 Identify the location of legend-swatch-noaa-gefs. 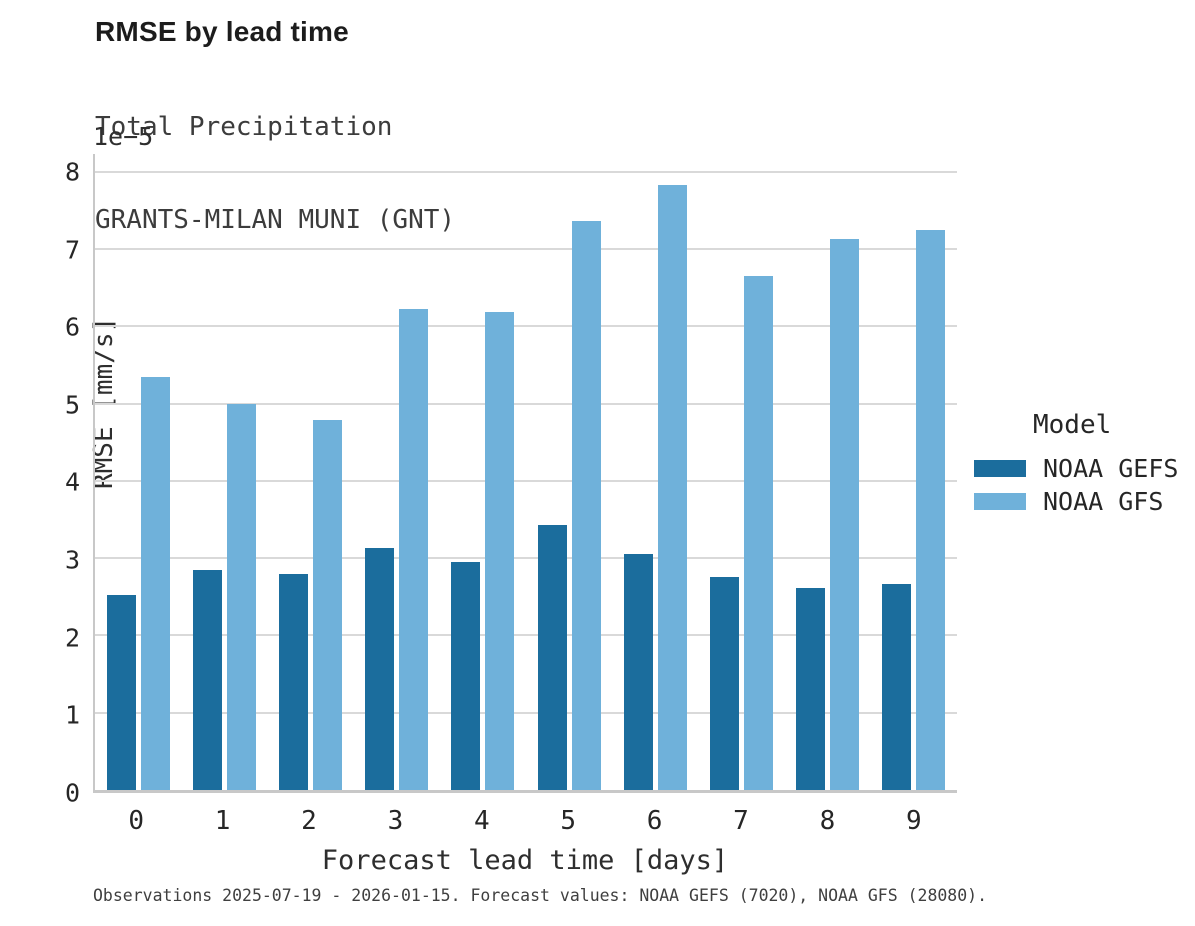
(1000, 468).